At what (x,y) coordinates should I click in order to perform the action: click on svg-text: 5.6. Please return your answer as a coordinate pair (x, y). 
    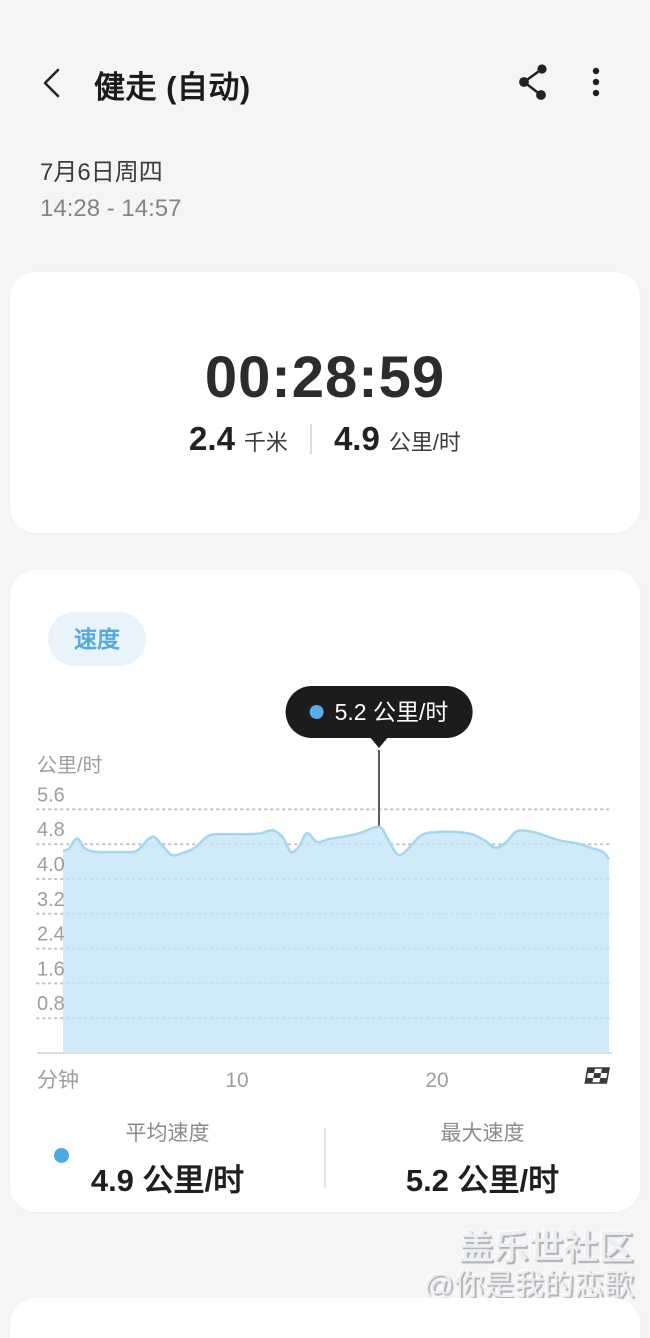
    Looking at the image, I should click on (51, 795).